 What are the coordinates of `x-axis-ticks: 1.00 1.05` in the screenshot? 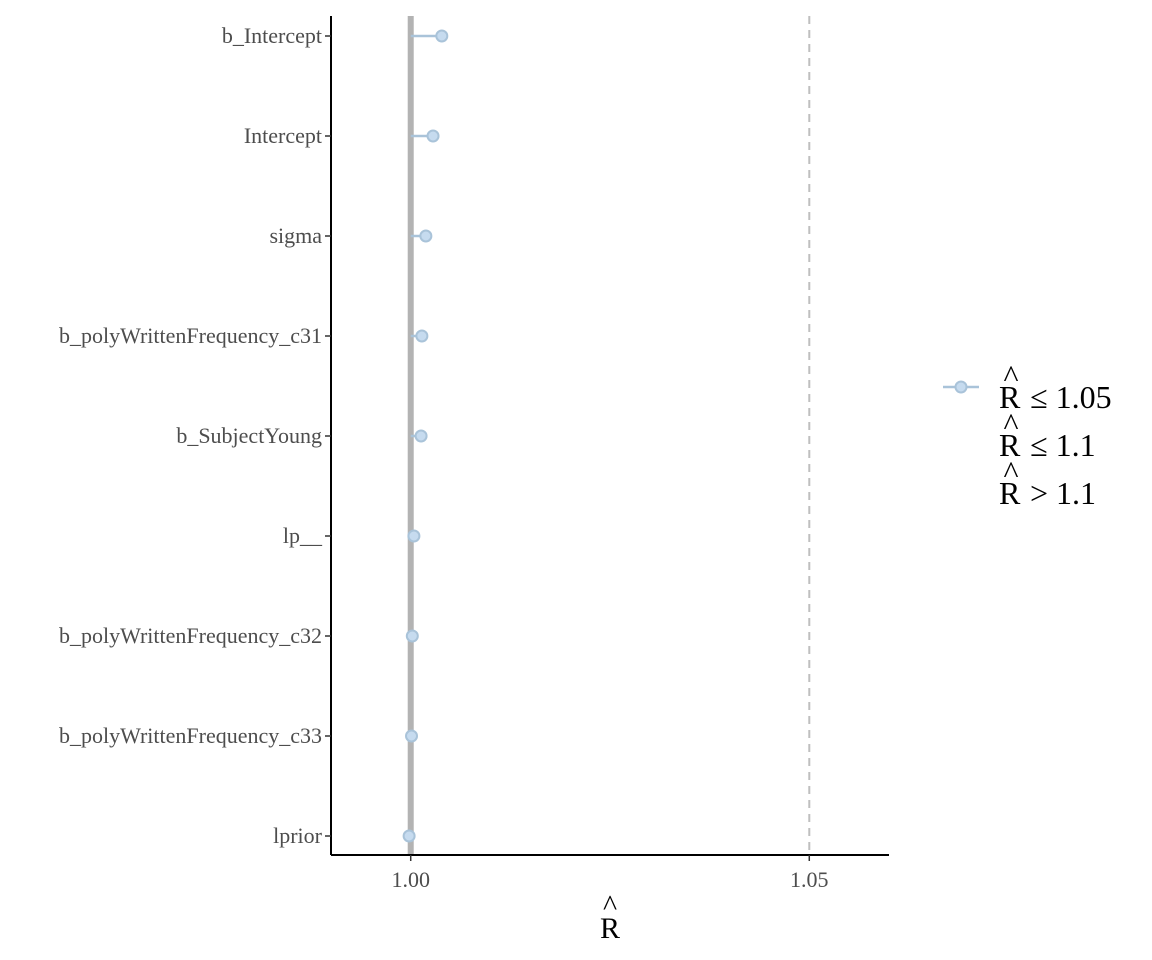 It's located at (610, 873).